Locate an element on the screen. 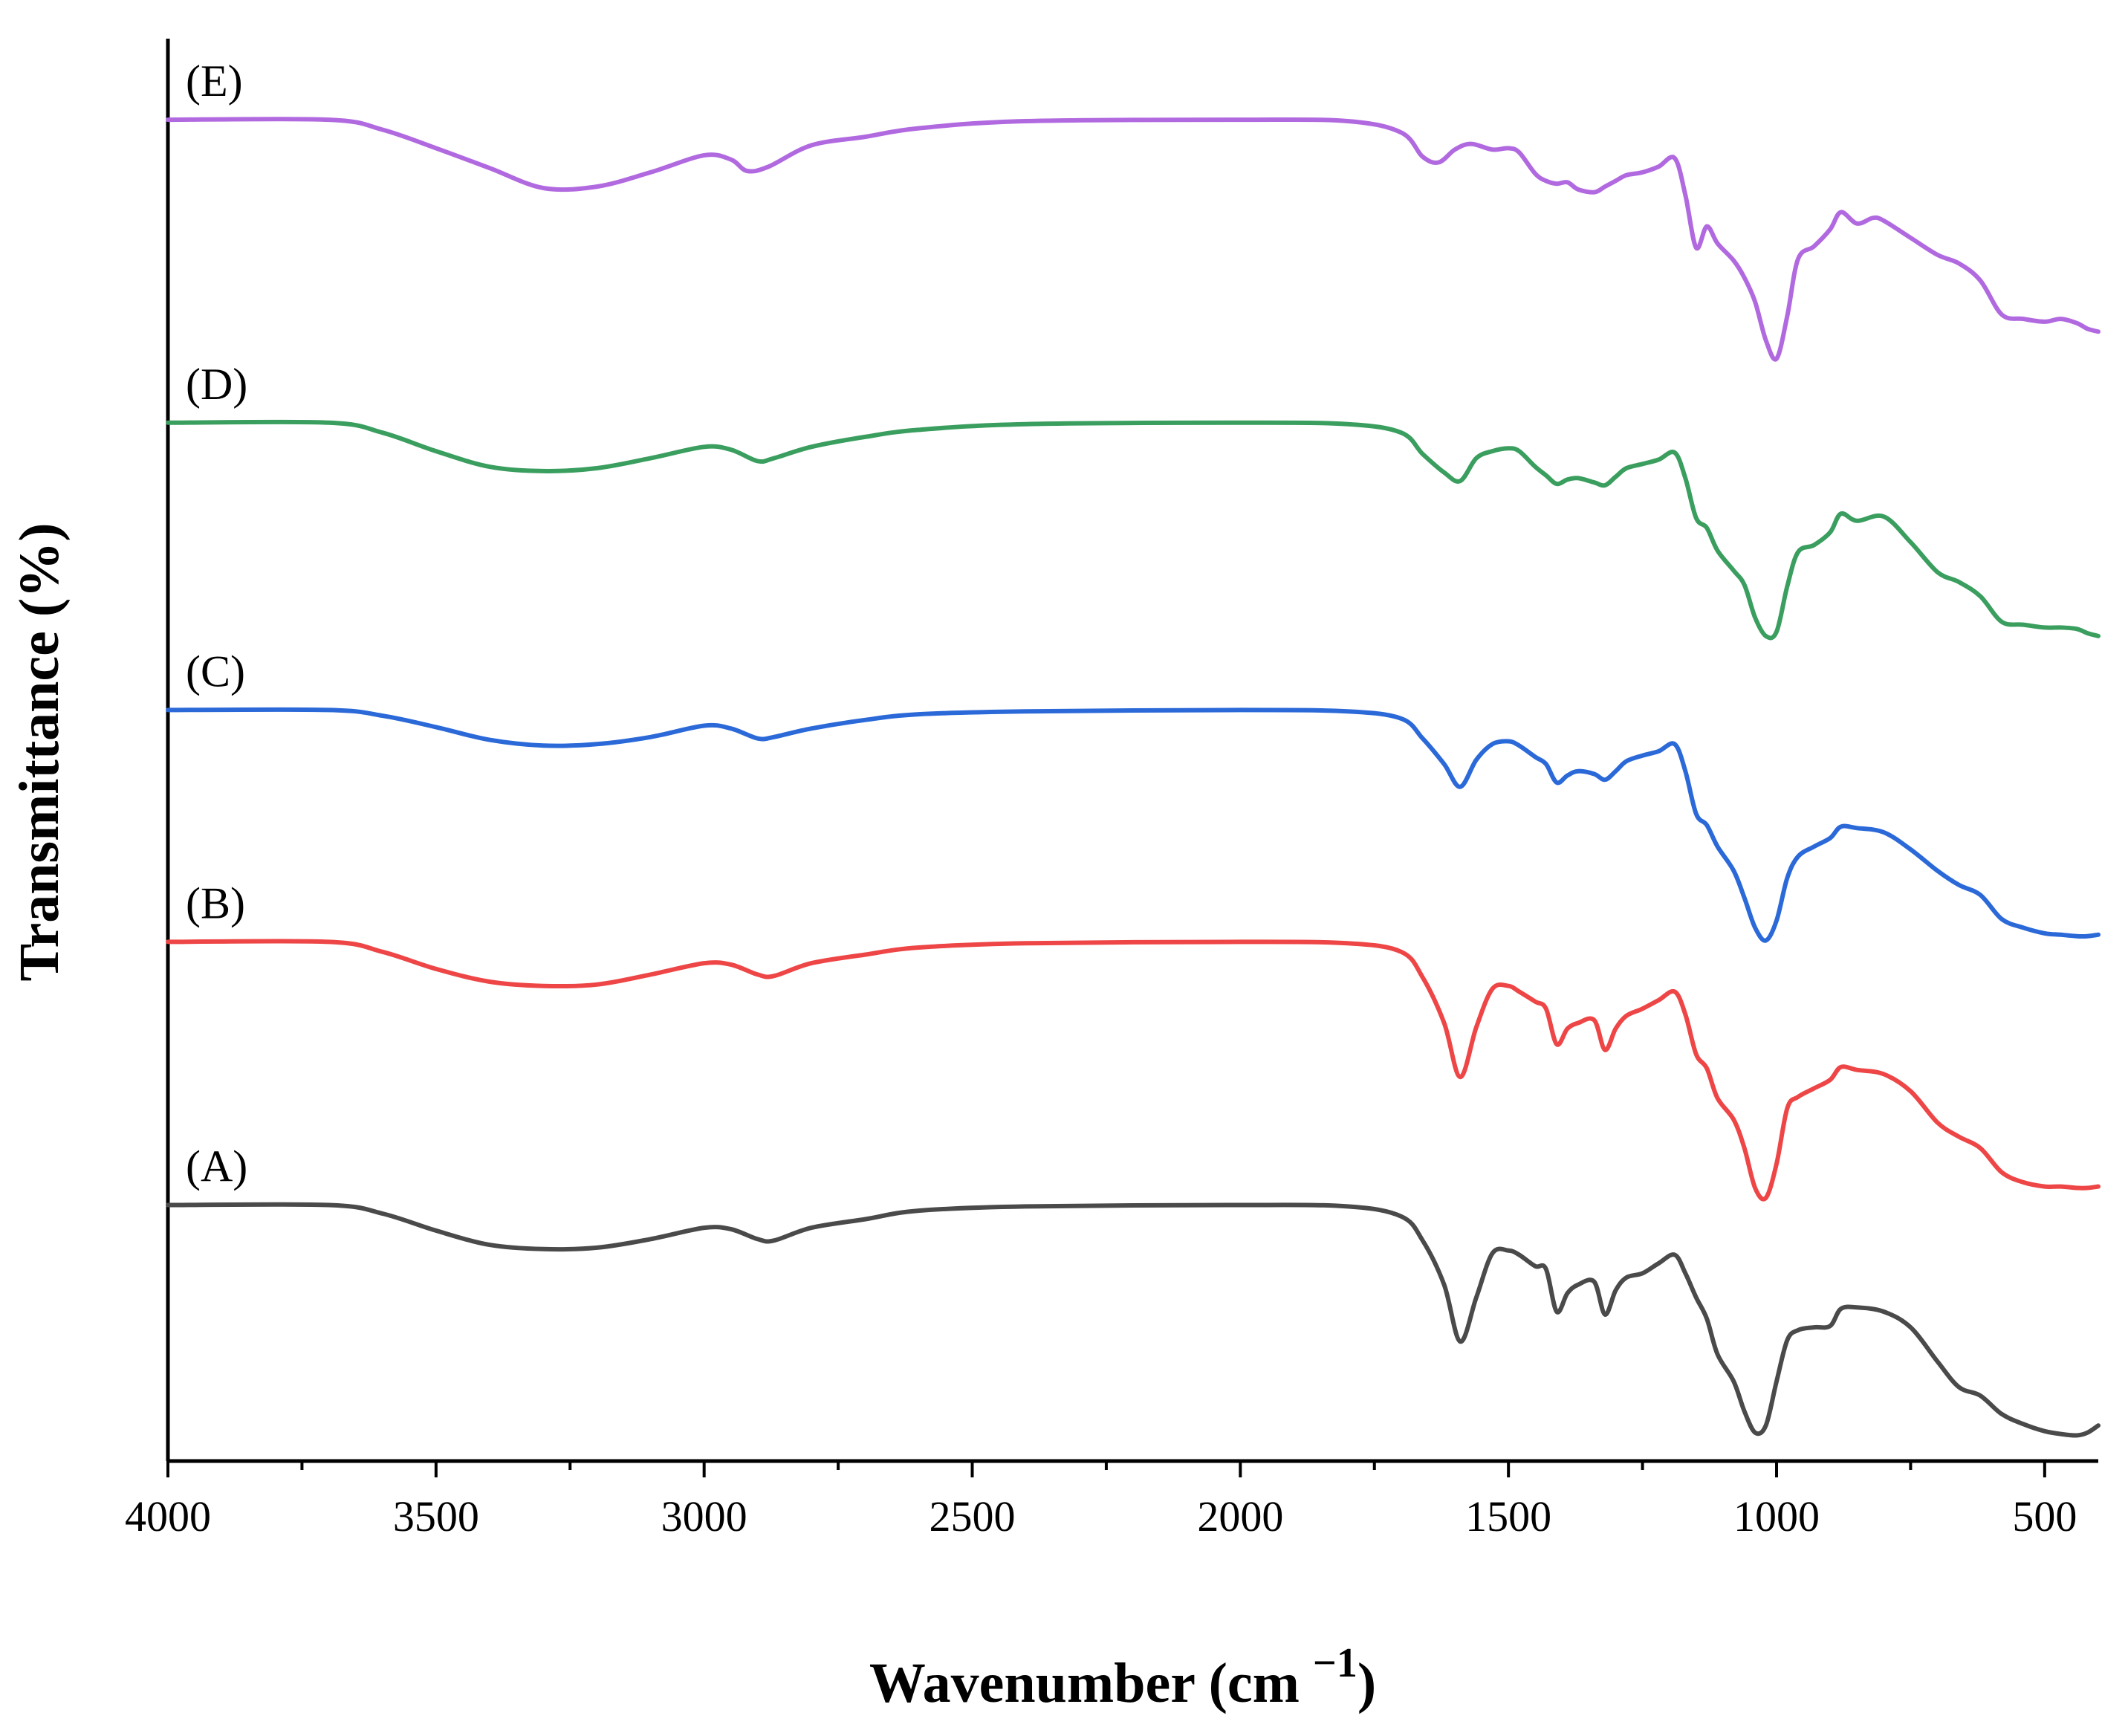 This screenshot has height=1736, width=2128. series-label-d: (D) is located at coordinates (217, 384).